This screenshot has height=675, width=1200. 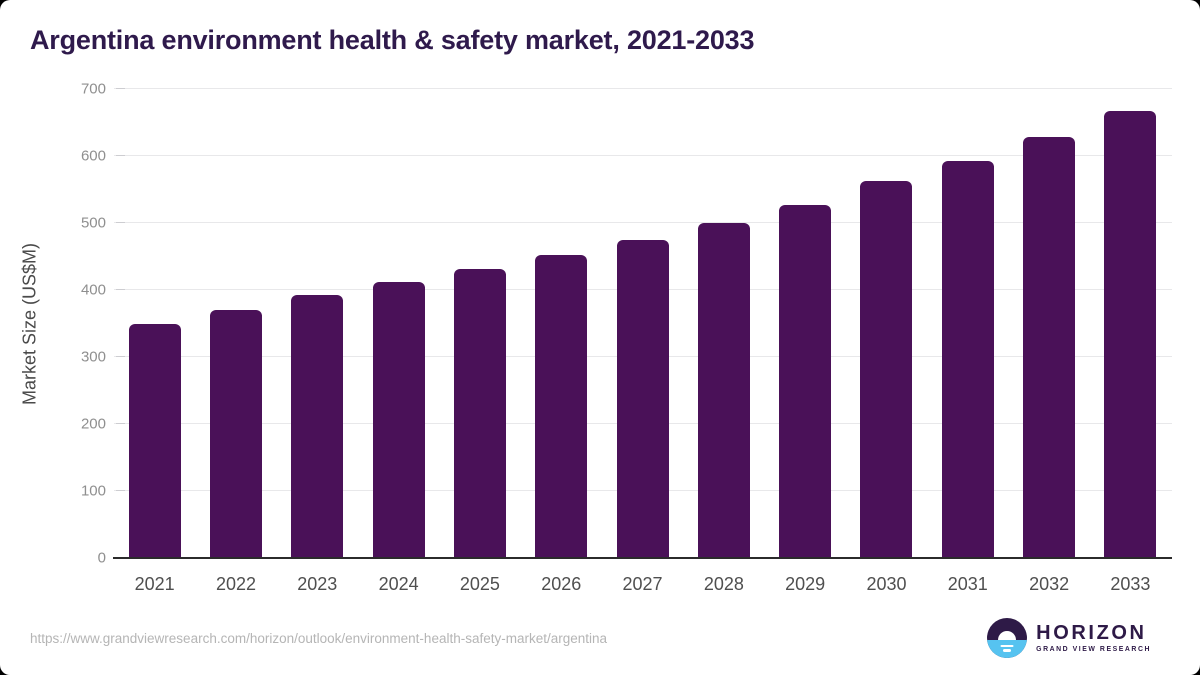 I want to click on x-tick-label-2031: 2031, so click(x=967, y=584).